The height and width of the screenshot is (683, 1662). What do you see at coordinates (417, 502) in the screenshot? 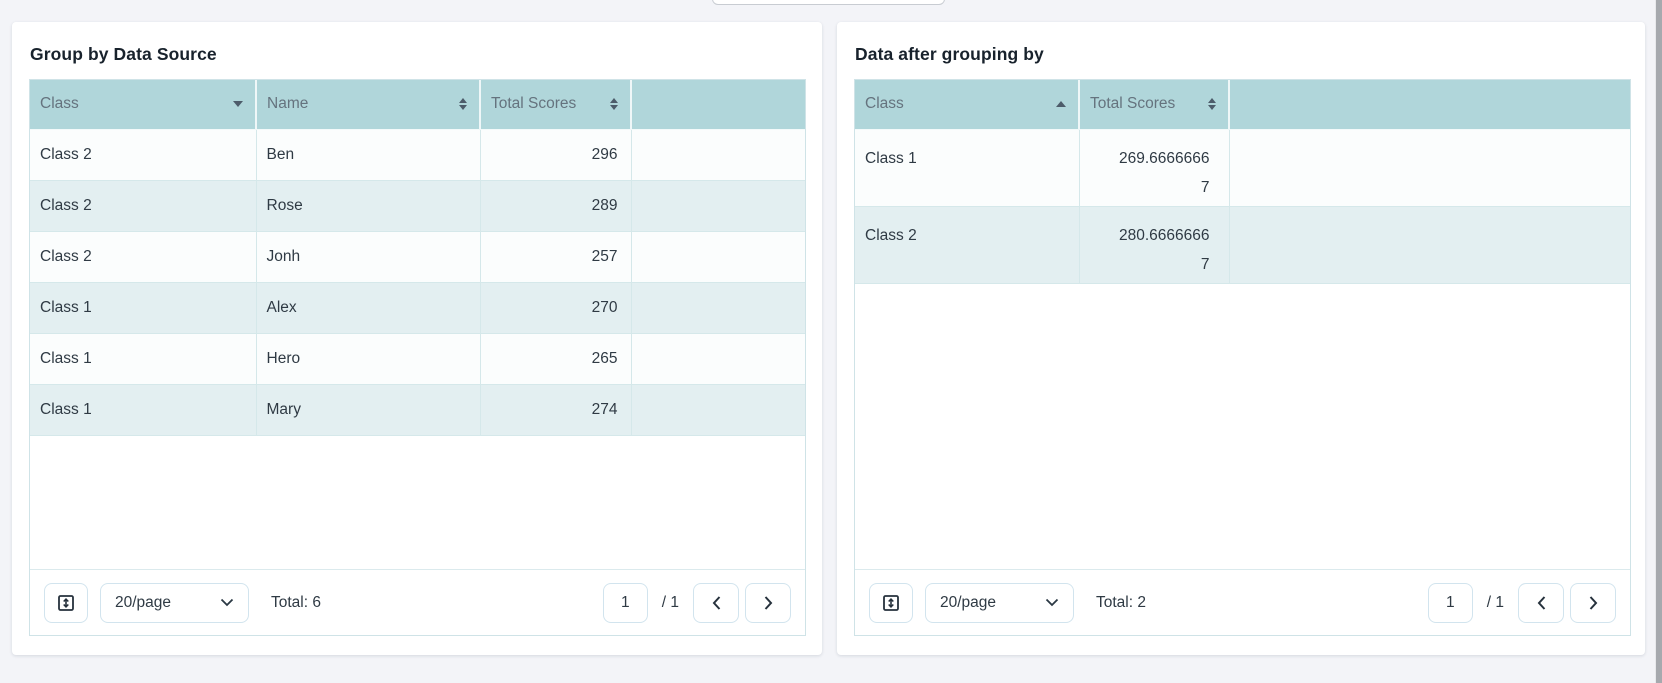
I see `table-empty-area` at bounding box center [417, 502].